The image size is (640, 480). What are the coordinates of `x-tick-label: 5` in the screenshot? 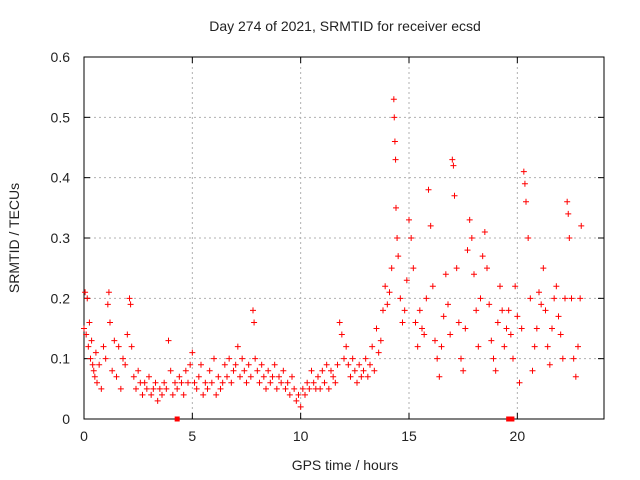 It's located at (192, 436).